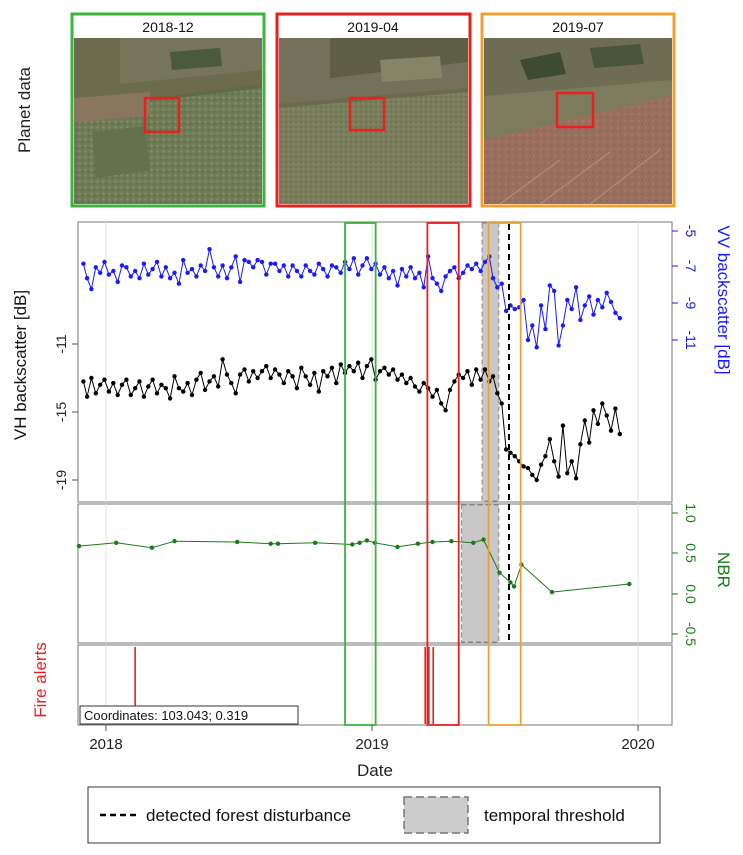 This screenshot has height=855, width=743. I want to click on legend-threshold-swatch, so click(436, 815).